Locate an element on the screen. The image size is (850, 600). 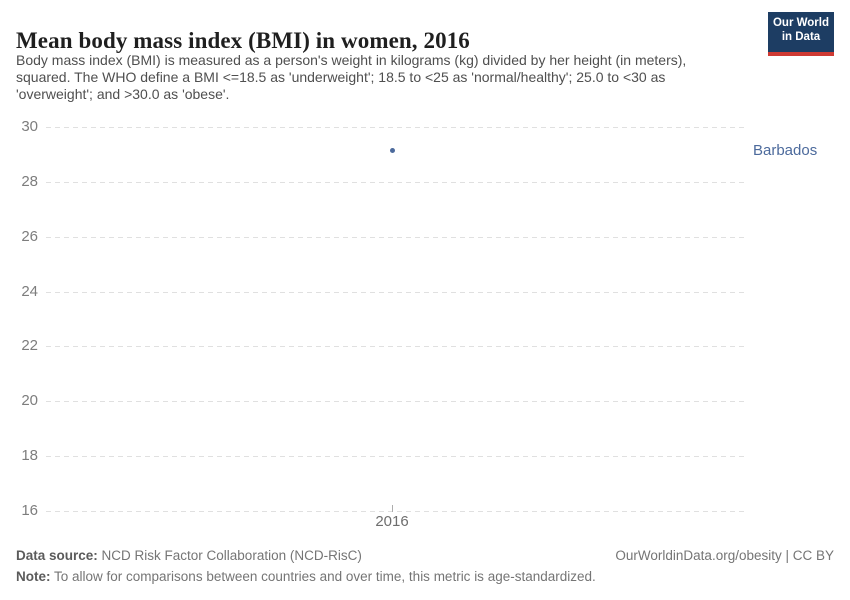
y-axis-tick-label: 30 is located at coordinates (29, 126).